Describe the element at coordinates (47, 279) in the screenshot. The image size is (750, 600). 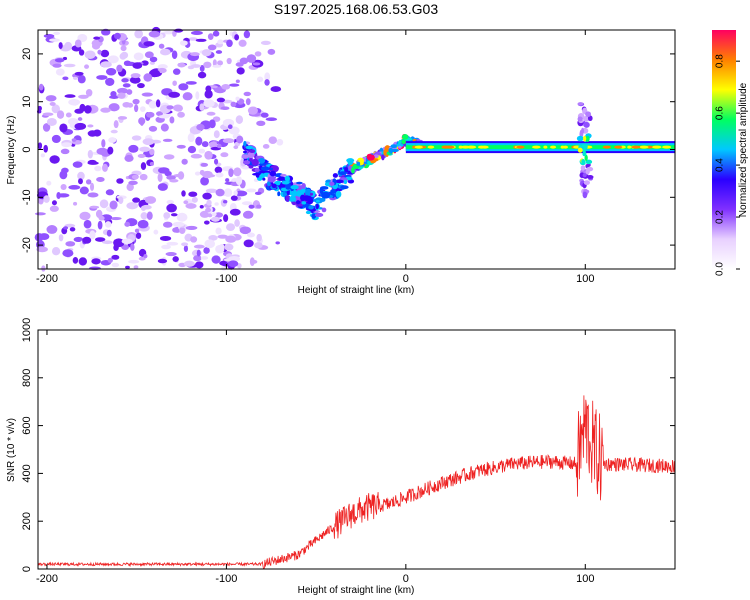
I see `spectrogram-x-tick-label: -200` at that location.